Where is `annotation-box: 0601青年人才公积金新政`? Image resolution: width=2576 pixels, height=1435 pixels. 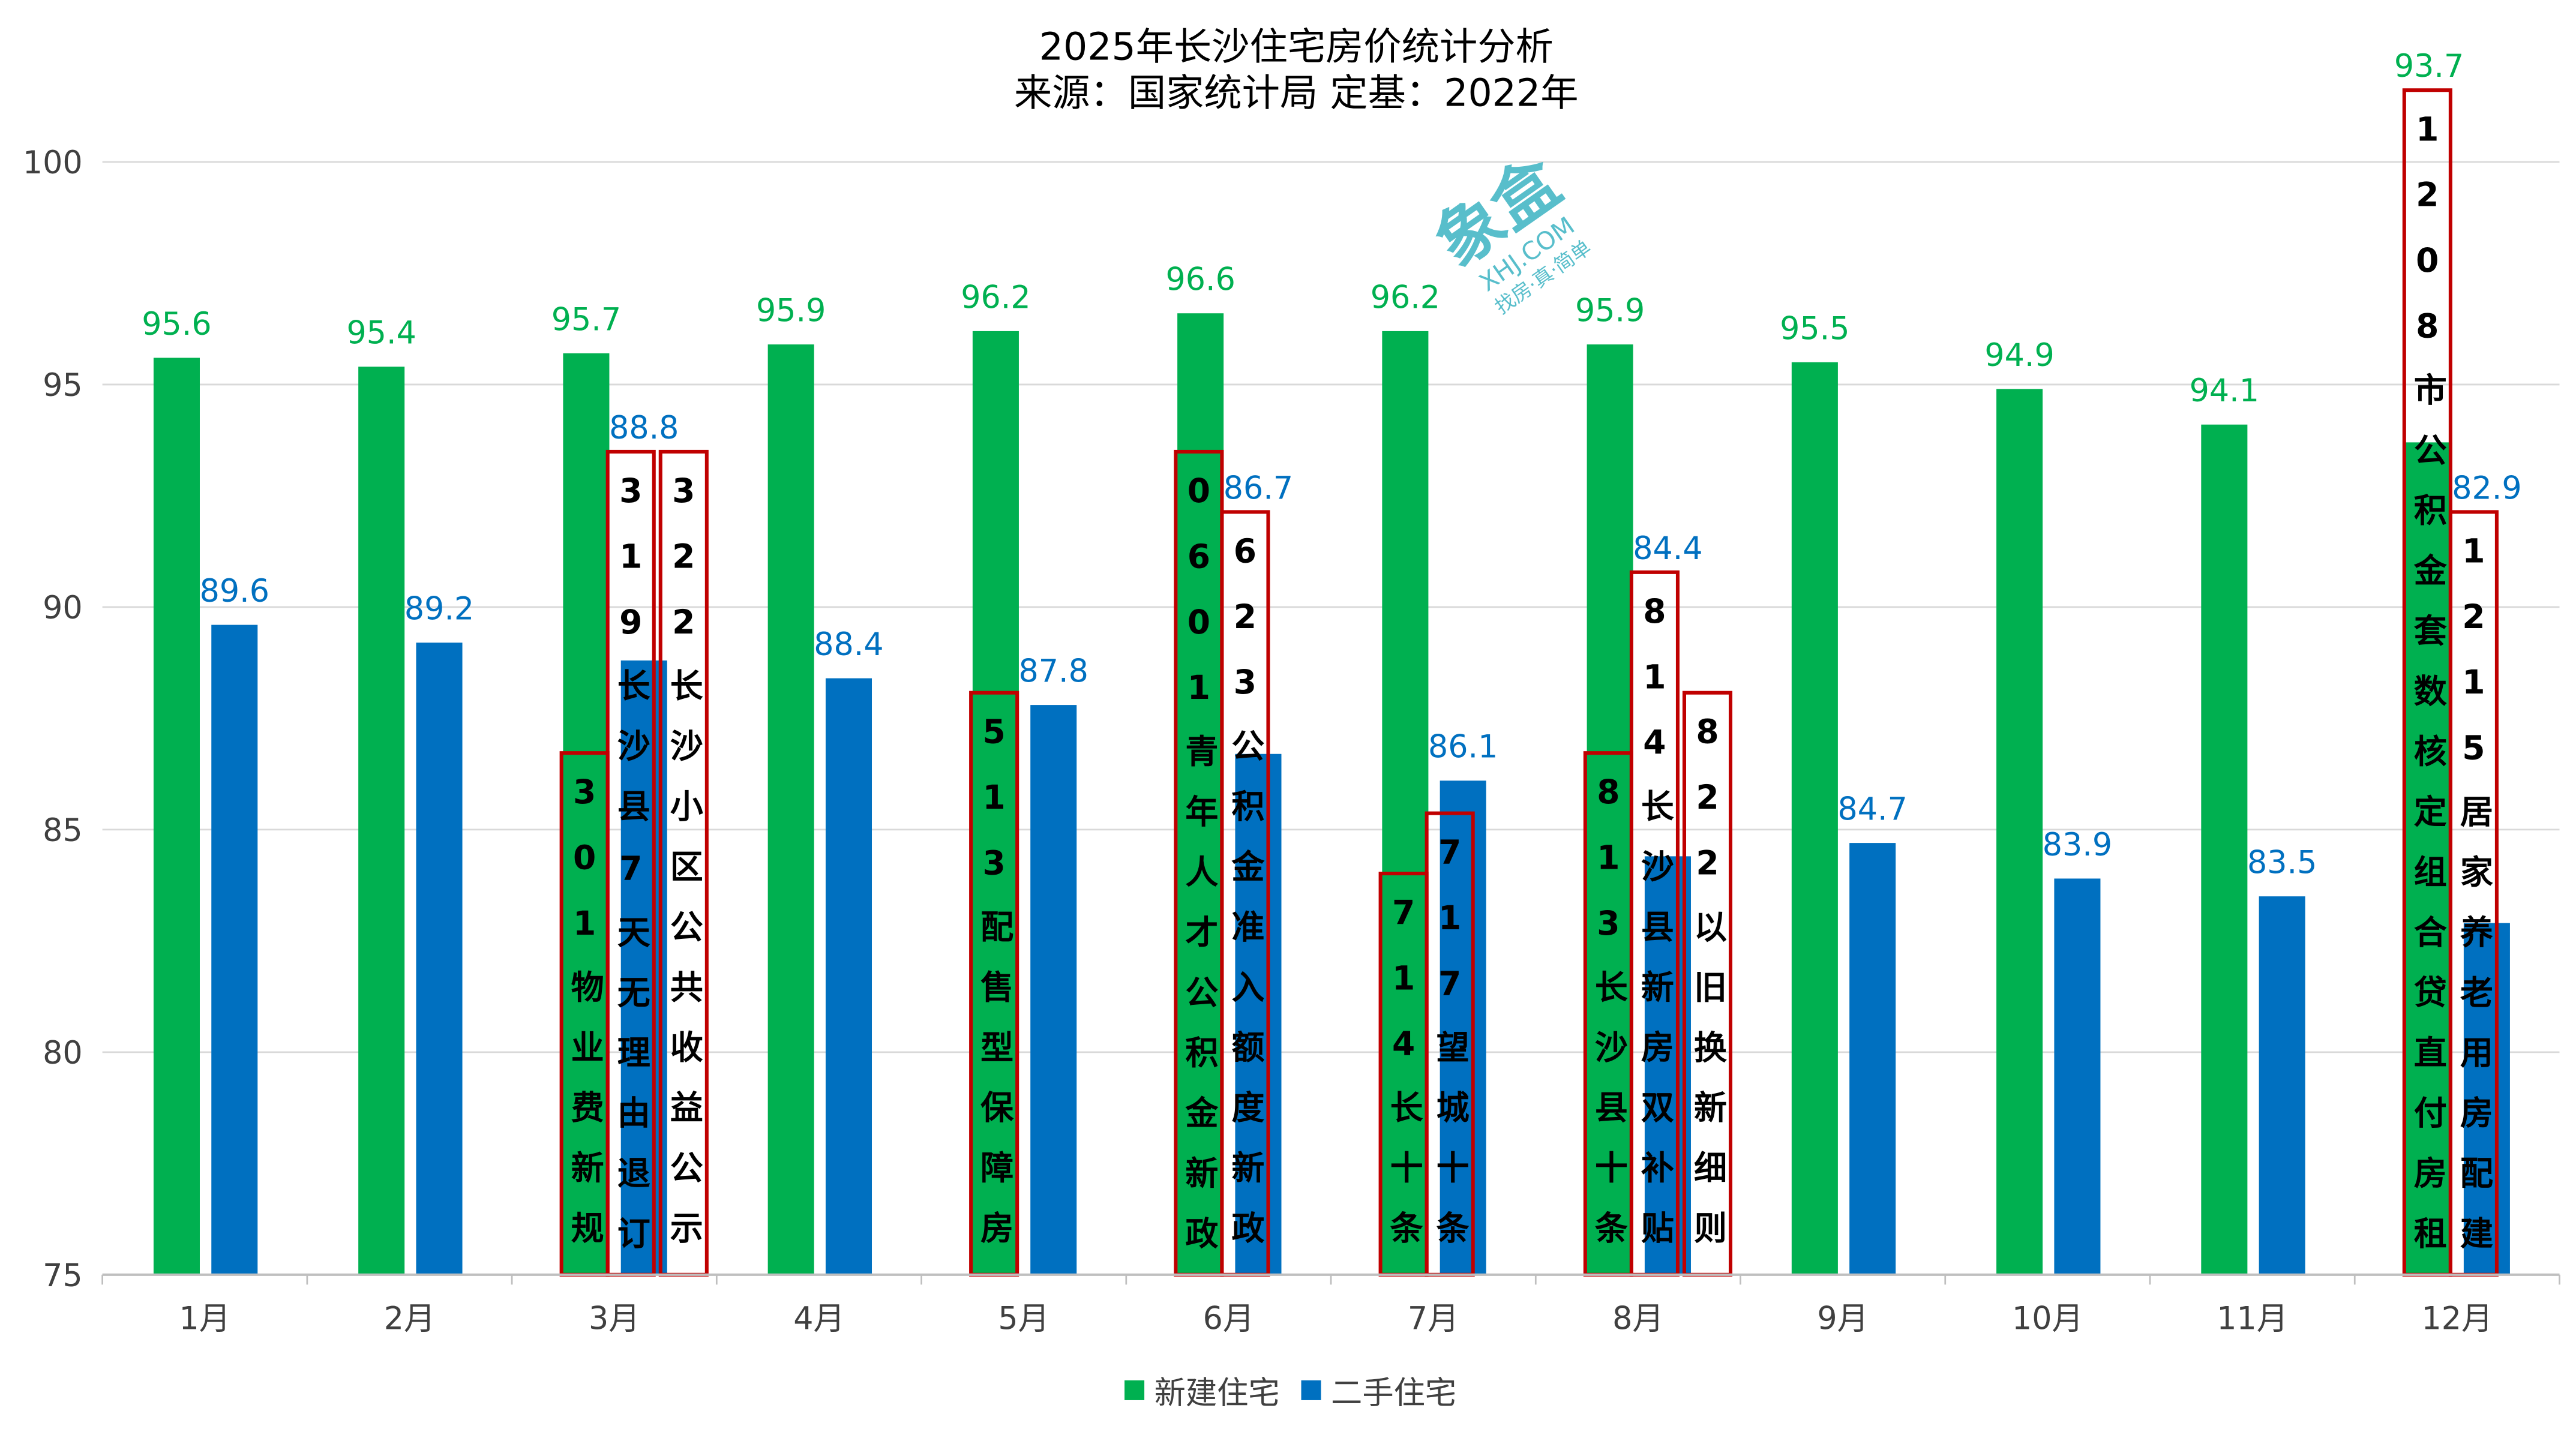
annotation-box: 0601青年人才公积金新政 is located at coordinates (1199, 863).